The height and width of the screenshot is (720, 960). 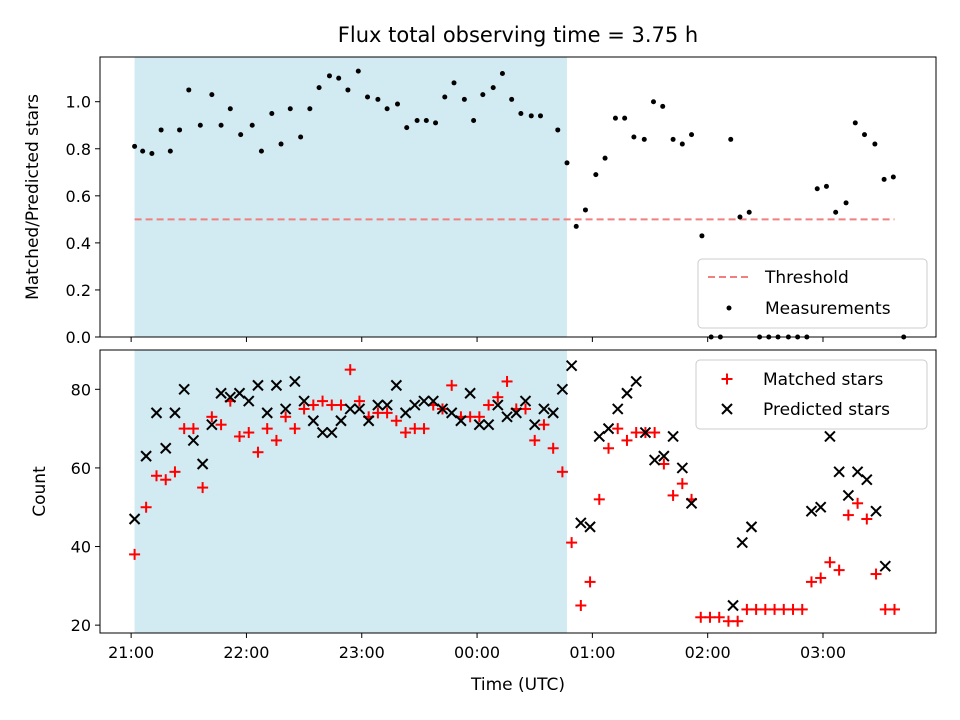 I want to click on x-tick-label: 23:00, so click(x=362, y=652).